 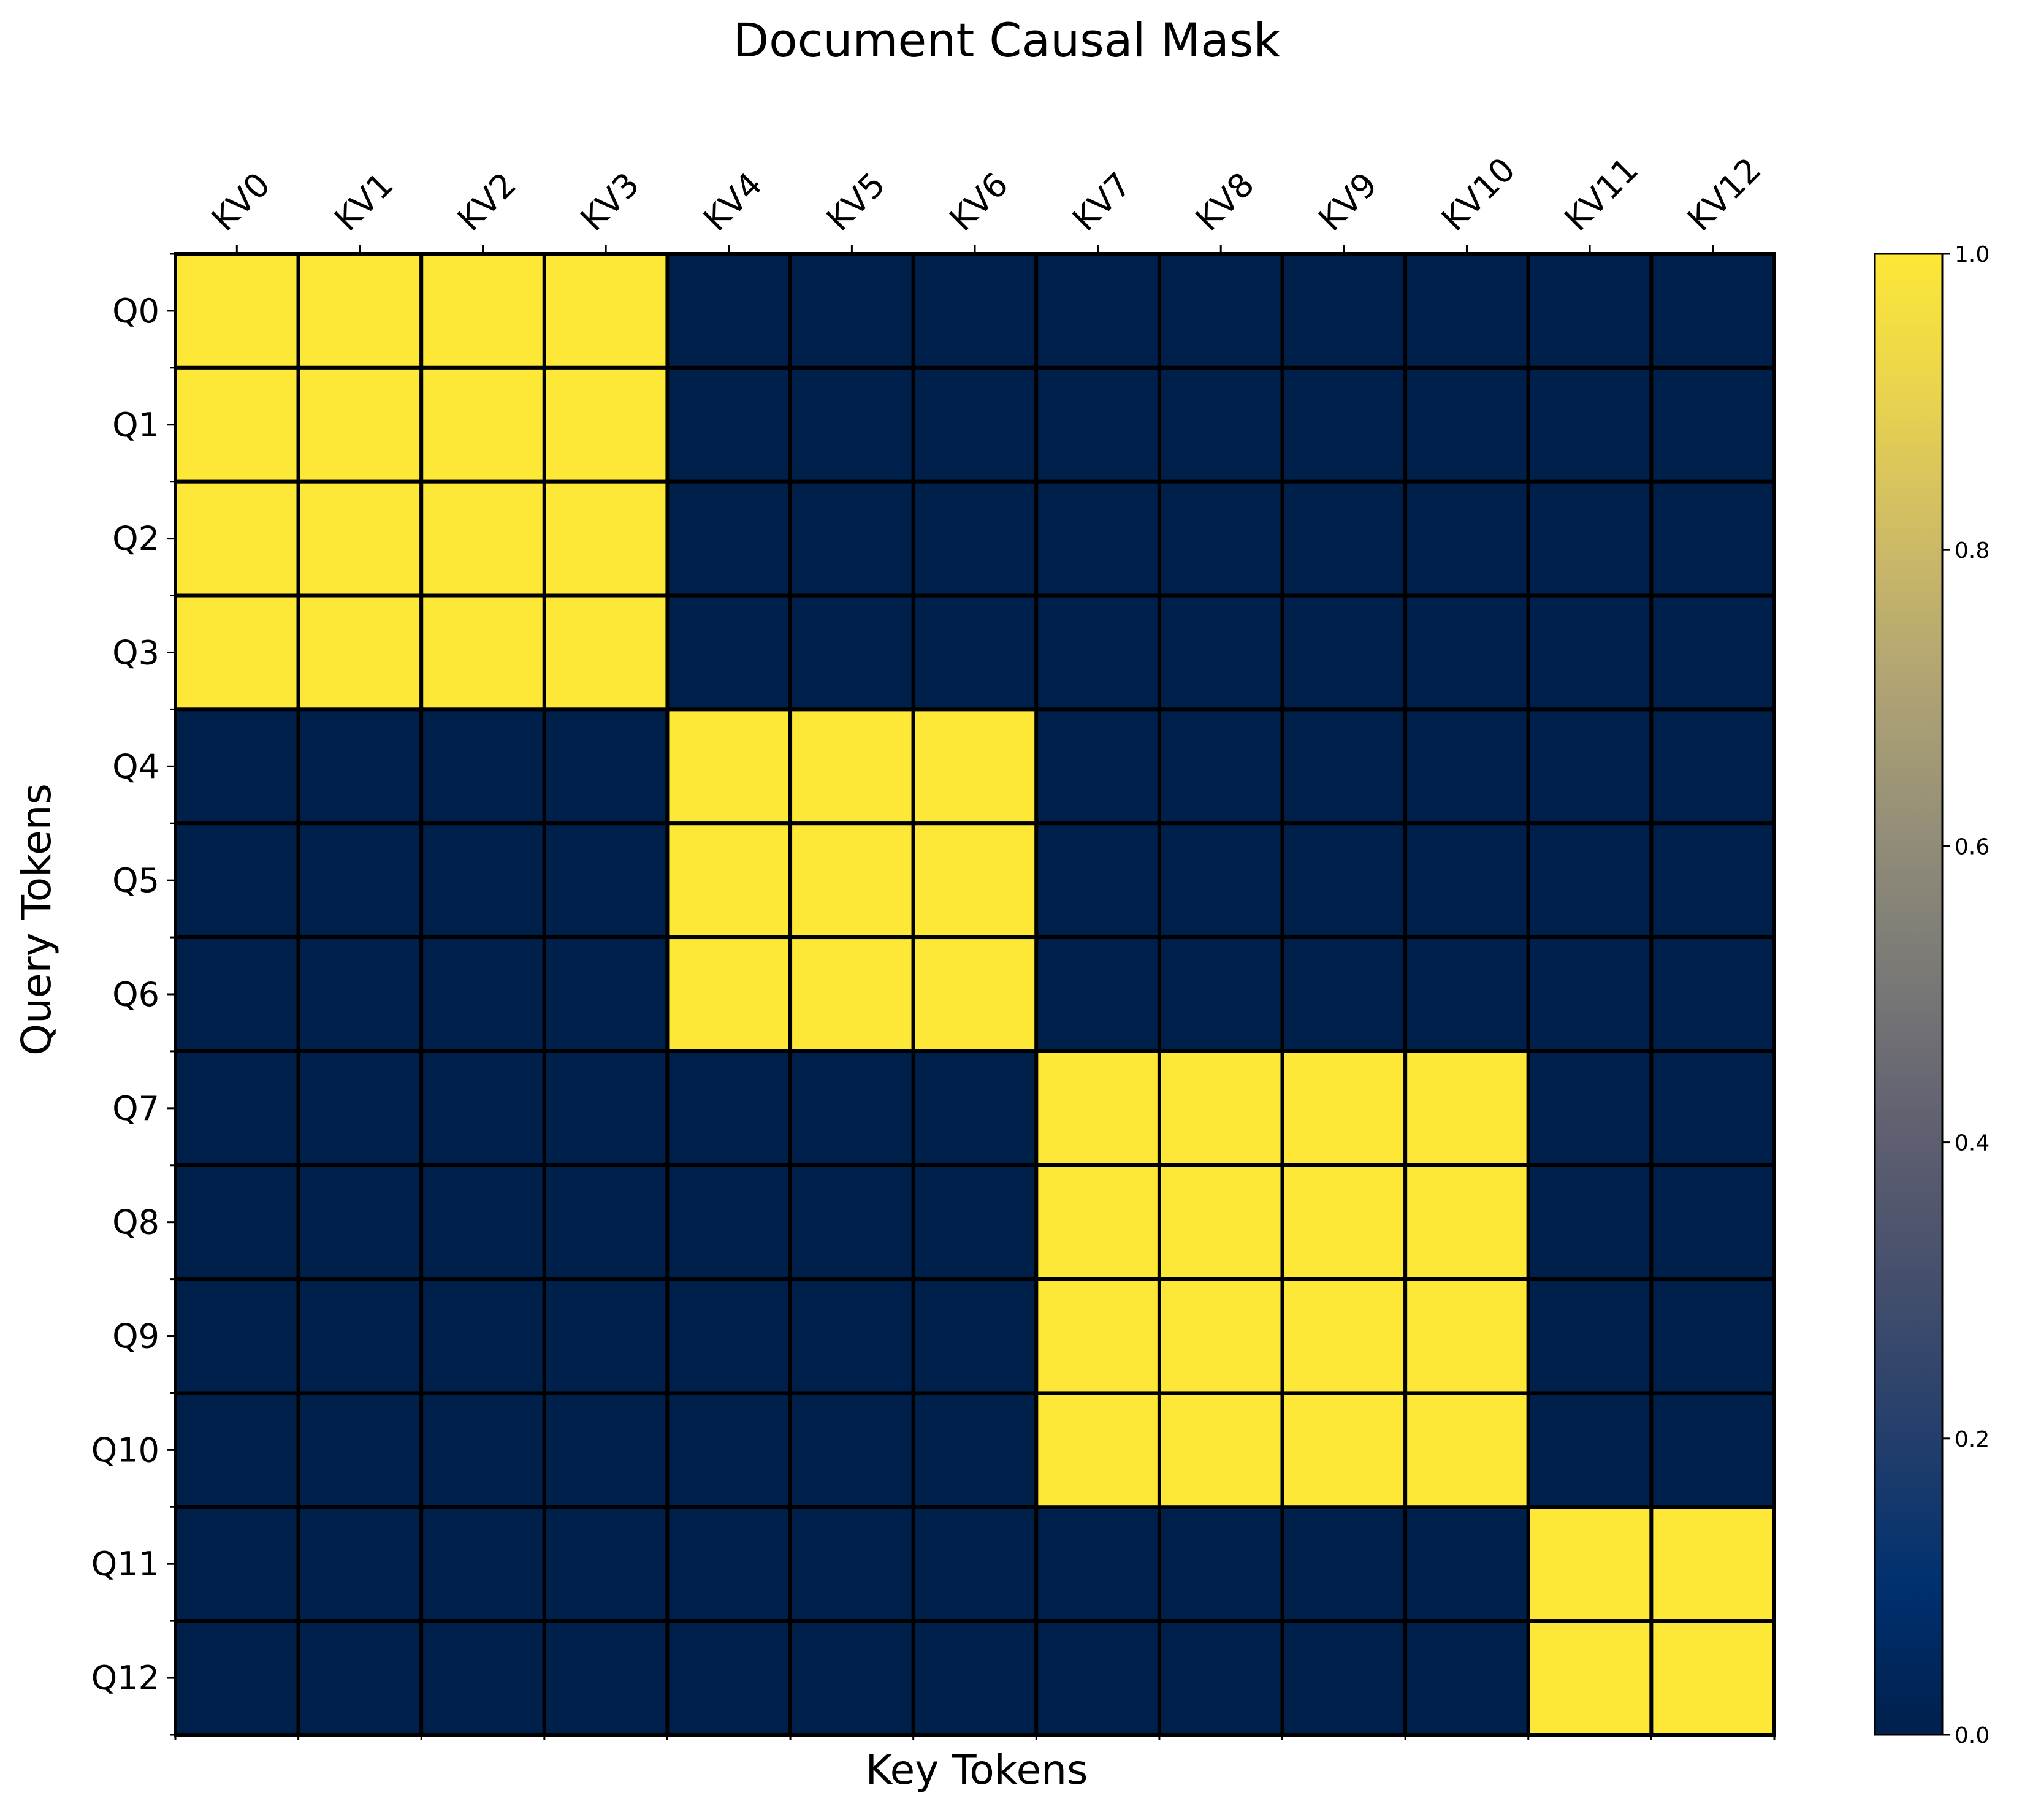 I want to click on y-tick-label: Q4, so click(x=135, y=766).